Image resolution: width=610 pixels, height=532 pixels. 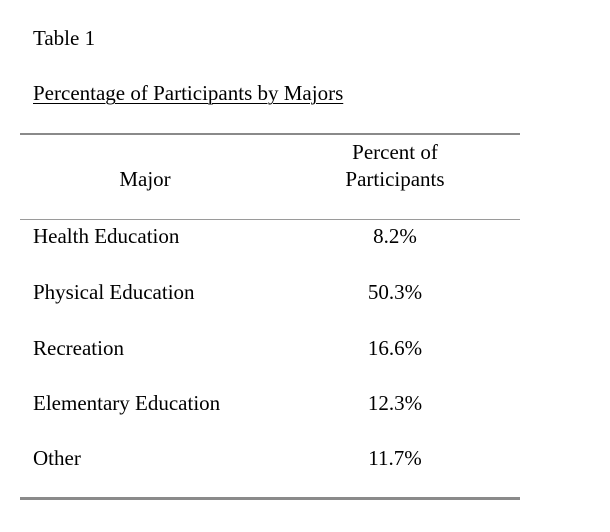 I want to click on cell-percent: 16.6%, so click(x=395, y=348).